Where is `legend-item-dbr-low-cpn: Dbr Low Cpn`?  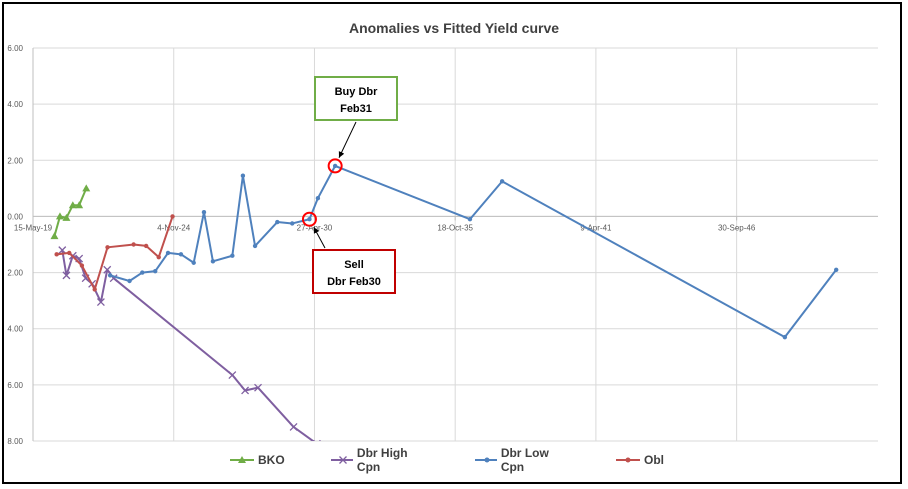
legend-item-dbr-low-cpn: Dbr Low Cpn is located at coordinates (522, 460).